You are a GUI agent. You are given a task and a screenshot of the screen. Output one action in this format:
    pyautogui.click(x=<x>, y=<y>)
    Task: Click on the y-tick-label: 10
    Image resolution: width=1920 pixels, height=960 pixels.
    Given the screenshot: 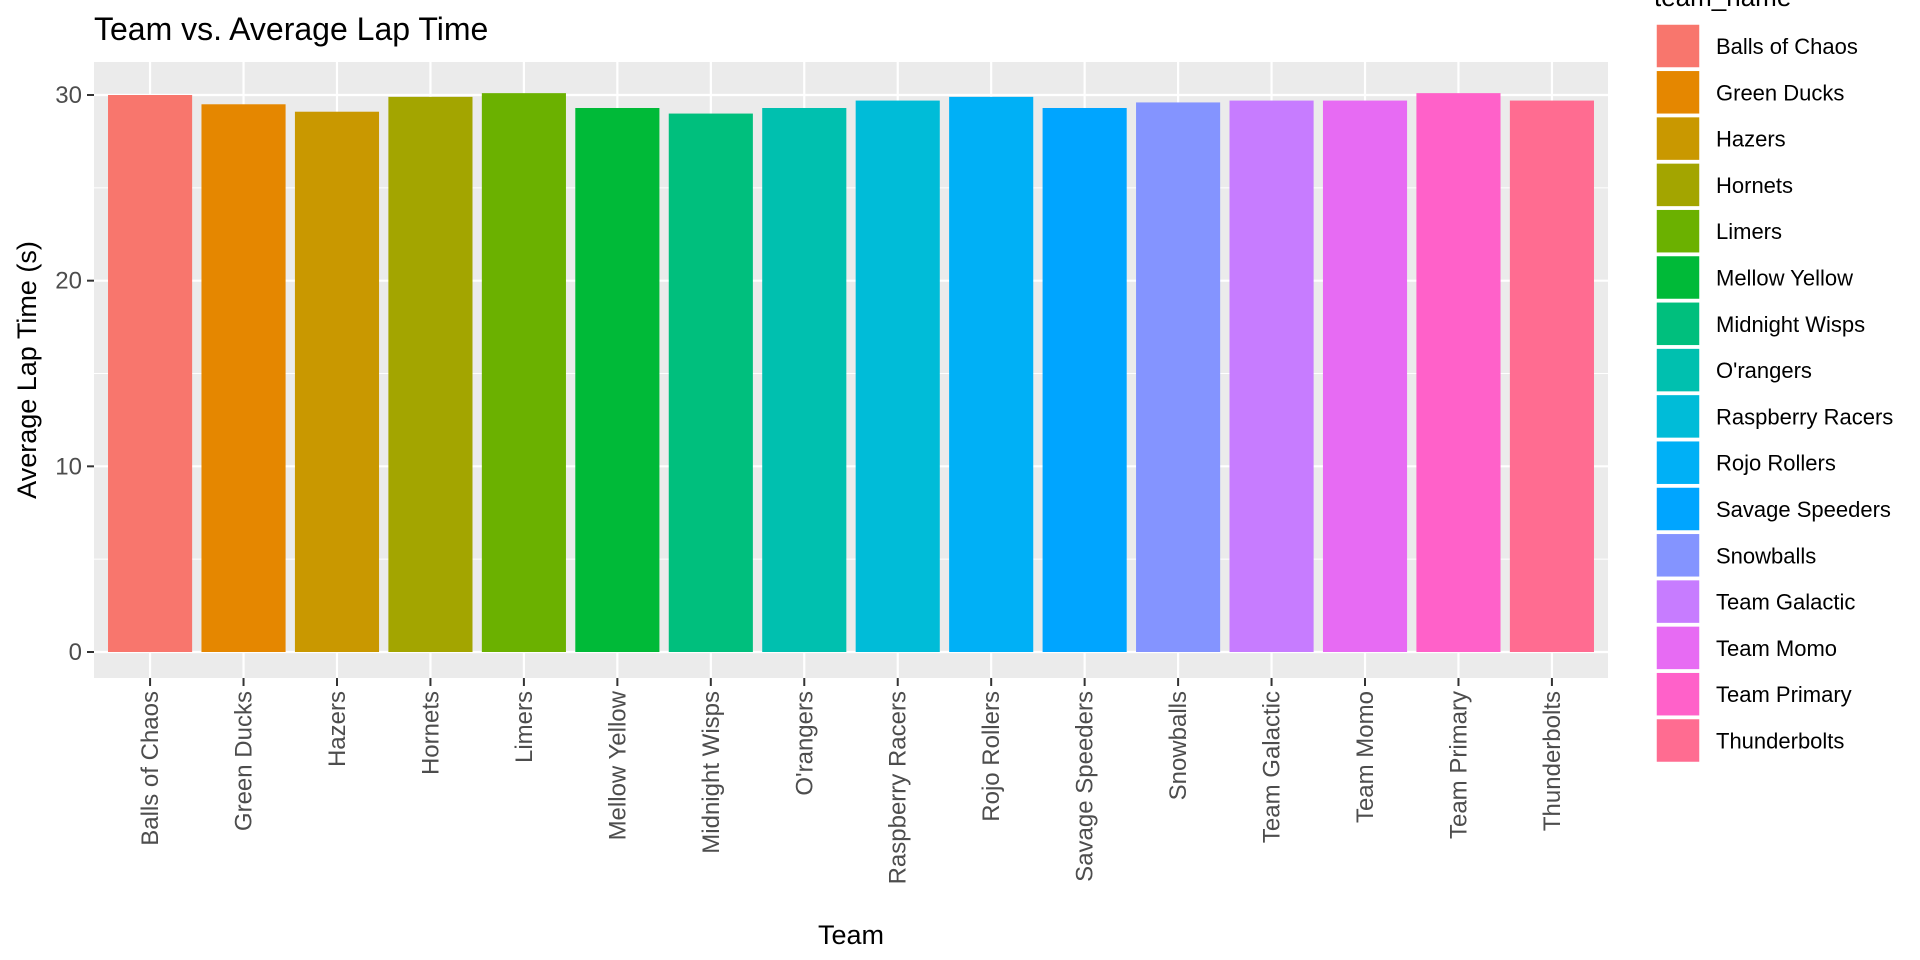 What is the action you would take?
    pyautogui.click(x=68, y=466)
    